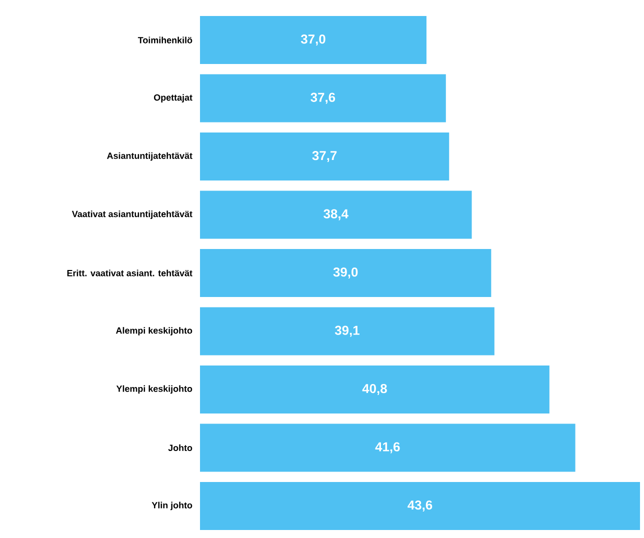 This screenshot has height=538, width=644. I want to click on y-tick-label: Ylempi keskijohto, so click(154, 389).